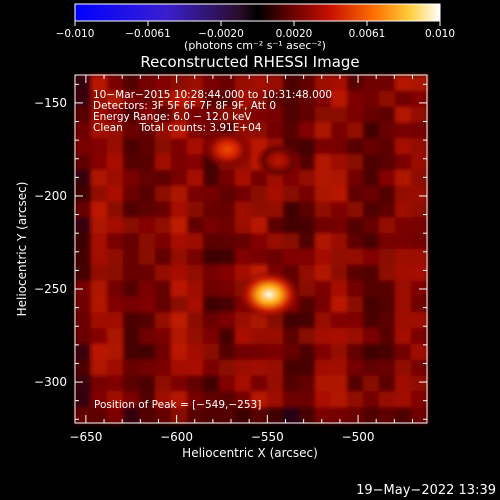  Describe the element at coordinates (440, 34) in the screenshot. I see `colorbar-tick-label: 0.010` at that location.